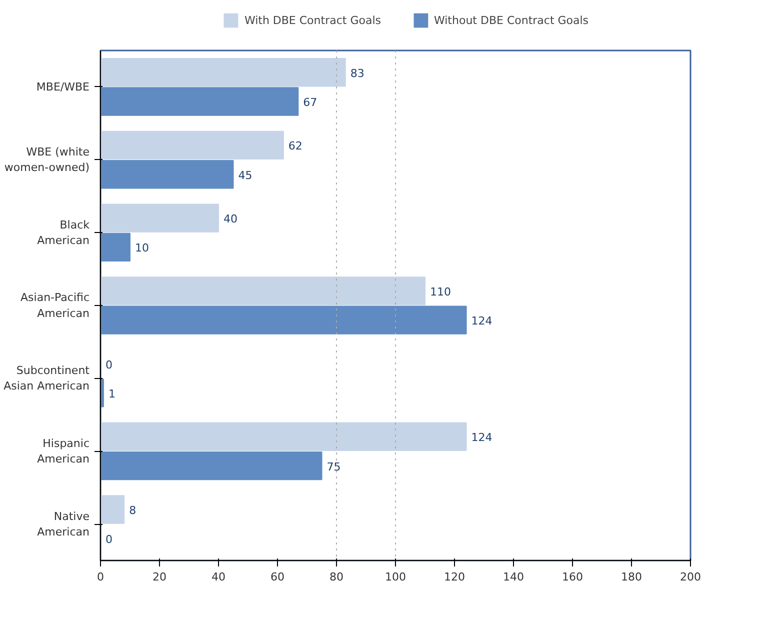 The image size is (770, 628). I want to click on data-label: 10, so click(142, 248).